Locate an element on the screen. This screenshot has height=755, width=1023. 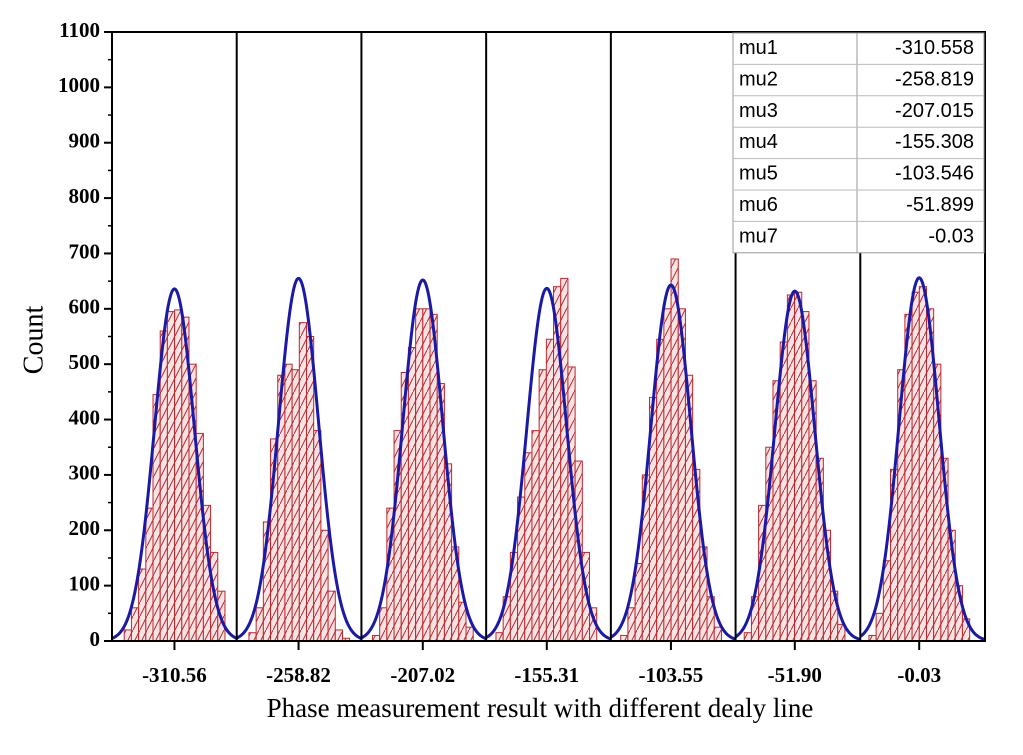
table-cell: -0.03 is located at coordinates (951, 236).